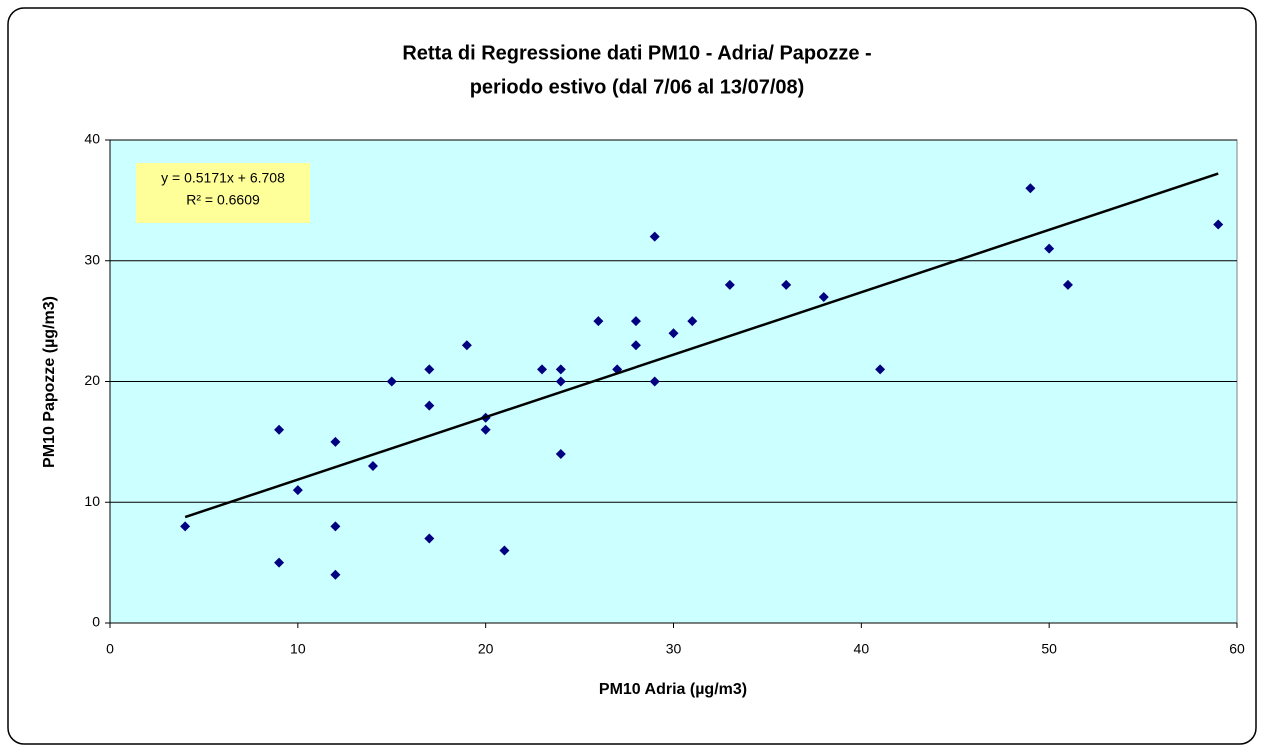  Describe the element at coordinates (49, 382) in the screenshot. I see `y-axis-label: PM10 Papozze (µg/m3)` at that location.